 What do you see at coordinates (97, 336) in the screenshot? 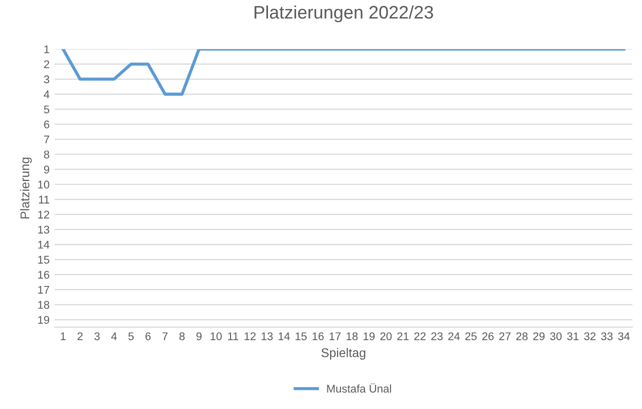
I see `x-tick-label: 3` at bounding box center [97, 336].